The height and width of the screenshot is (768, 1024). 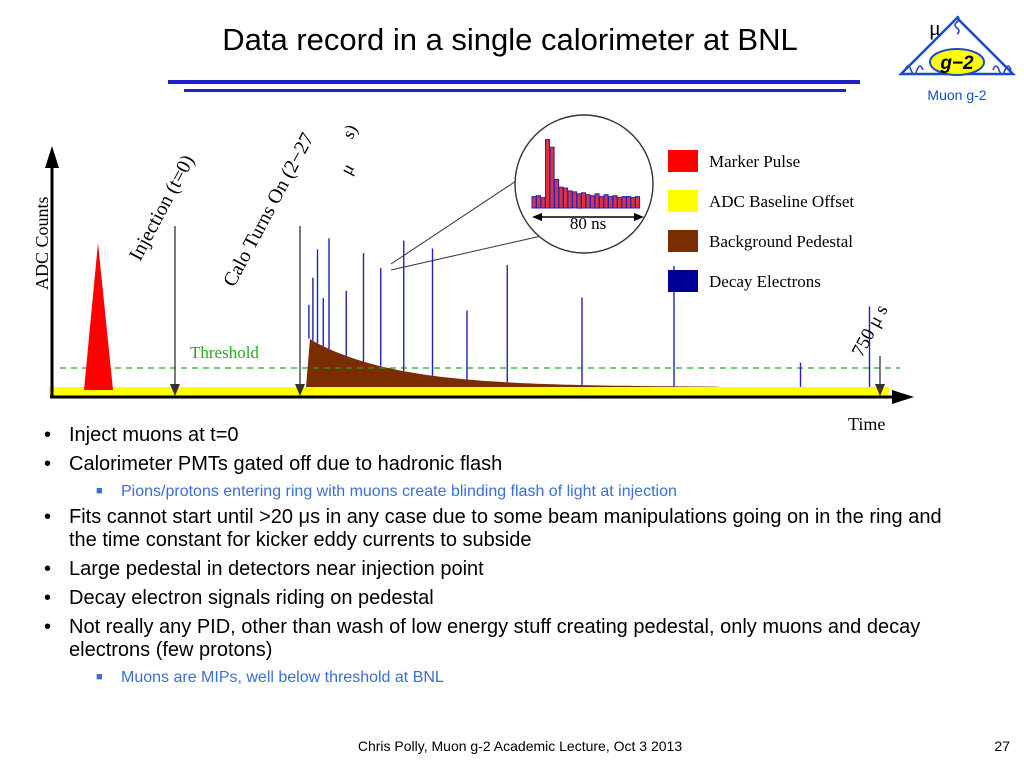 I want to click on logo-caption: Muon g-2, so click(x=956, y=95).